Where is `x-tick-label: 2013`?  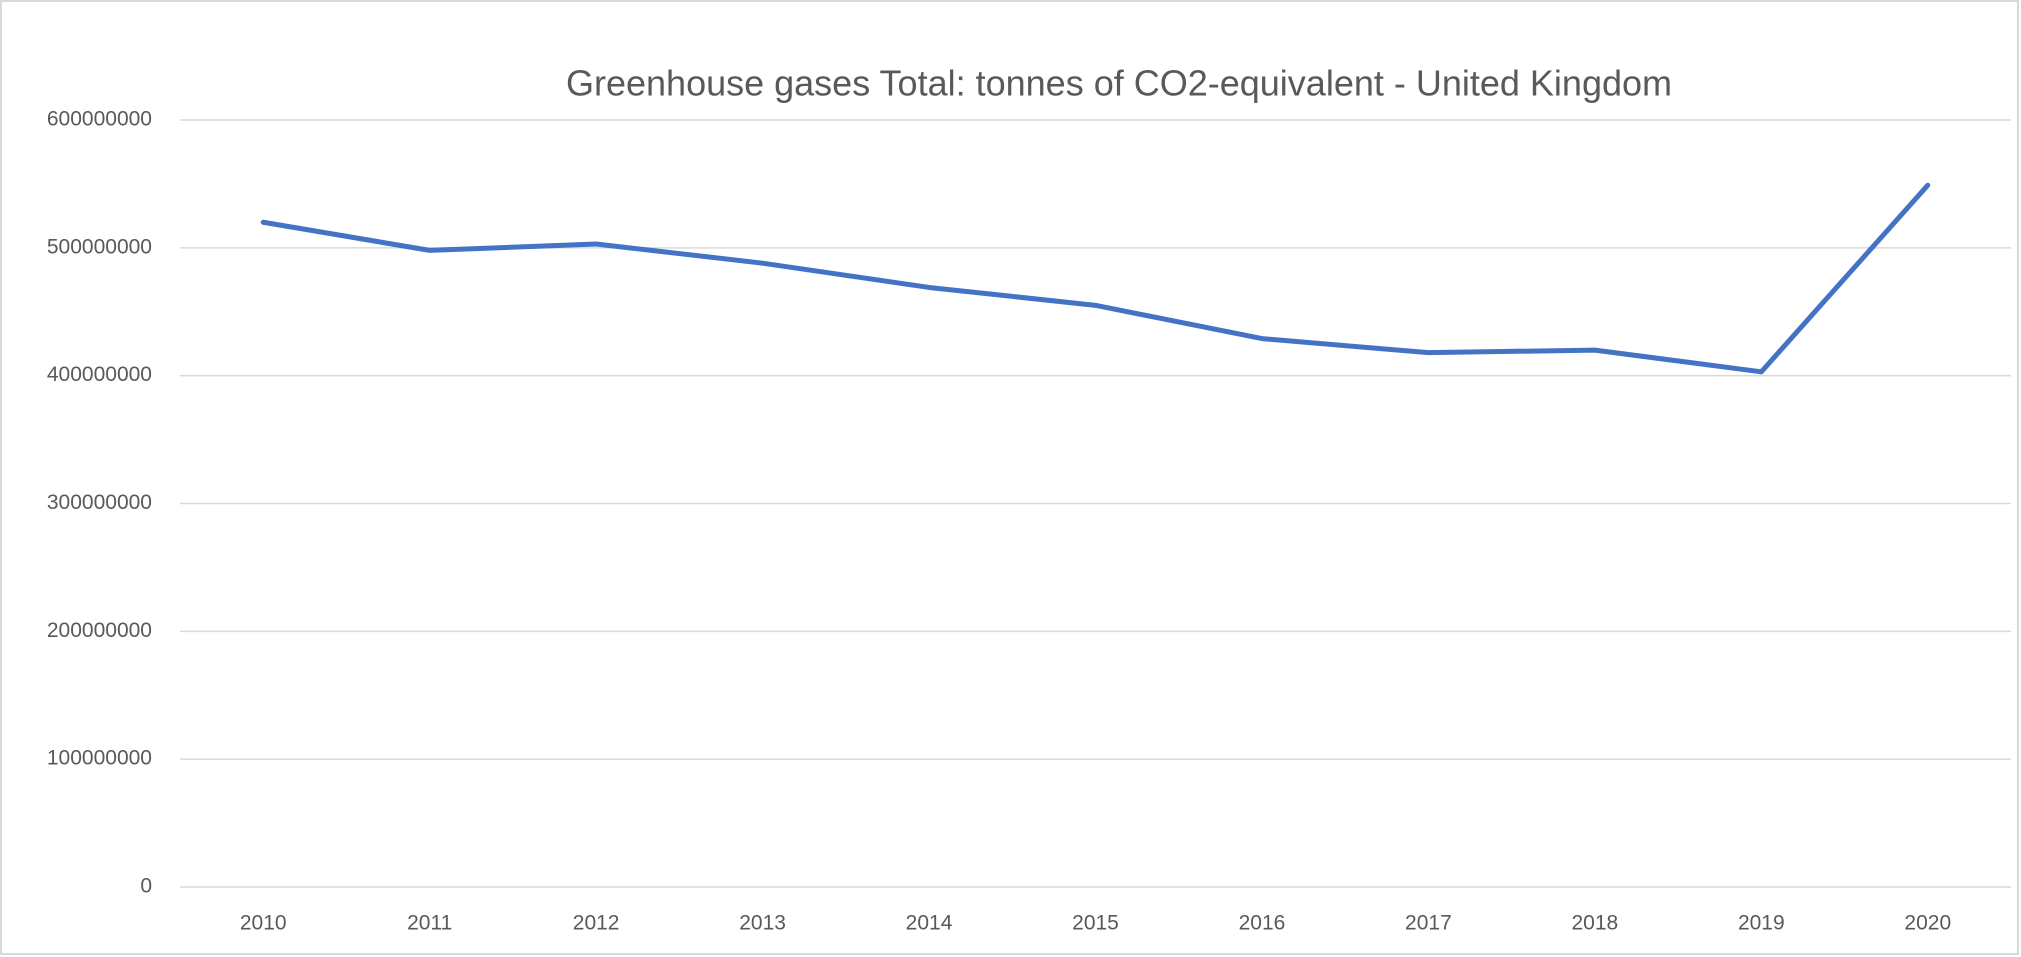 x-tick-label: 2013 is located at coordinates (762, 923).